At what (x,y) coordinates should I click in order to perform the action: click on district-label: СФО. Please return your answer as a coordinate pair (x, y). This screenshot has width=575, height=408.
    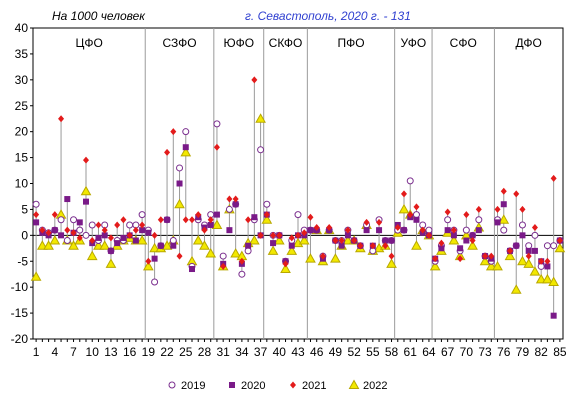
    Looking at the image, I should click on (463, 43).